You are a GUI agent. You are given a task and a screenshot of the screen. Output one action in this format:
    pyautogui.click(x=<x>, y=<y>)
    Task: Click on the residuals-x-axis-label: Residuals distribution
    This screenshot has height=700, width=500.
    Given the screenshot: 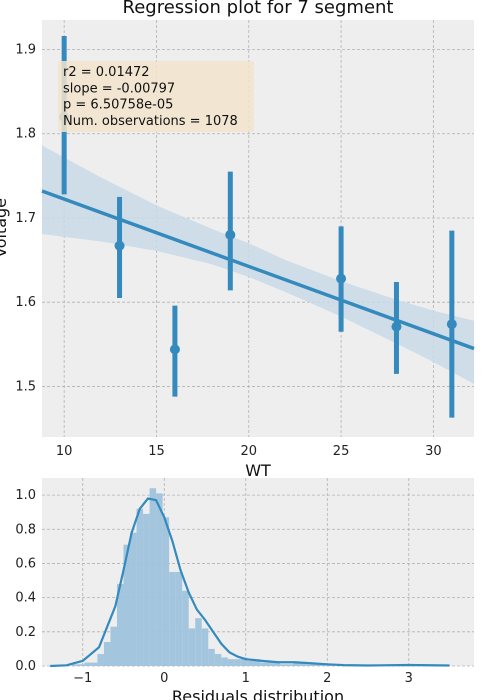 What is the action you would take?
    pyautogui.click(x=258, y=693)
    